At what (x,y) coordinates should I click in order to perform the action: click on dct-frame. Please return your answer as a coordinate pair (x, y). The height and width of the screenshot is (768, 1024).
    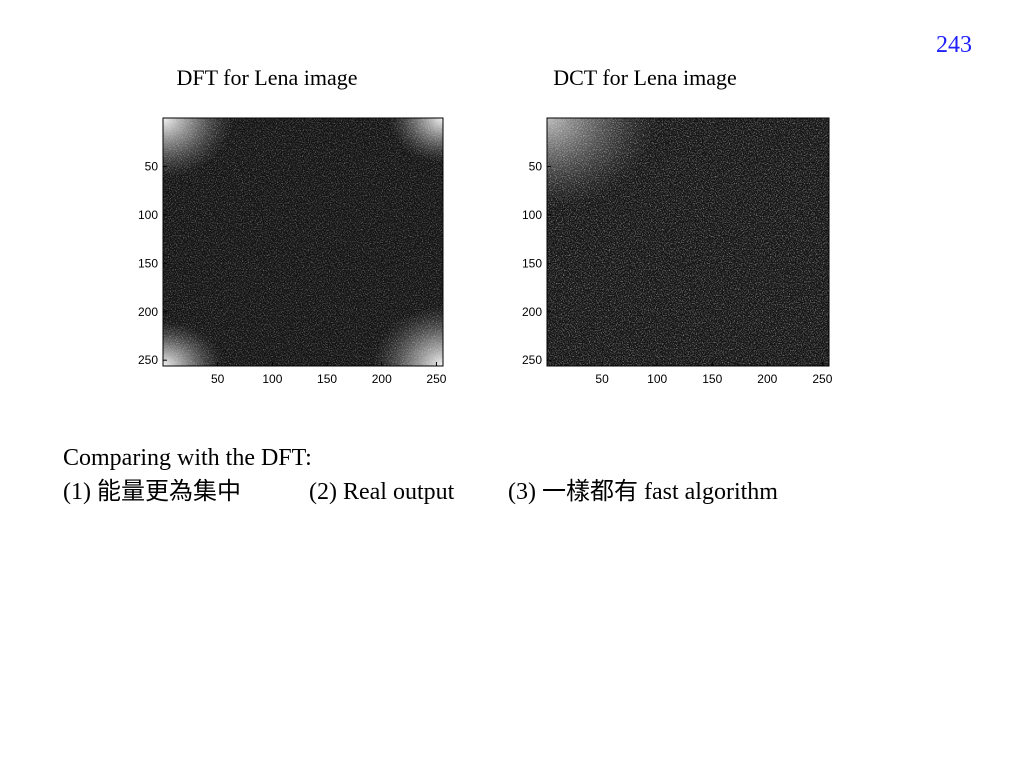
    Looking at the image, I should click on (688, 242).